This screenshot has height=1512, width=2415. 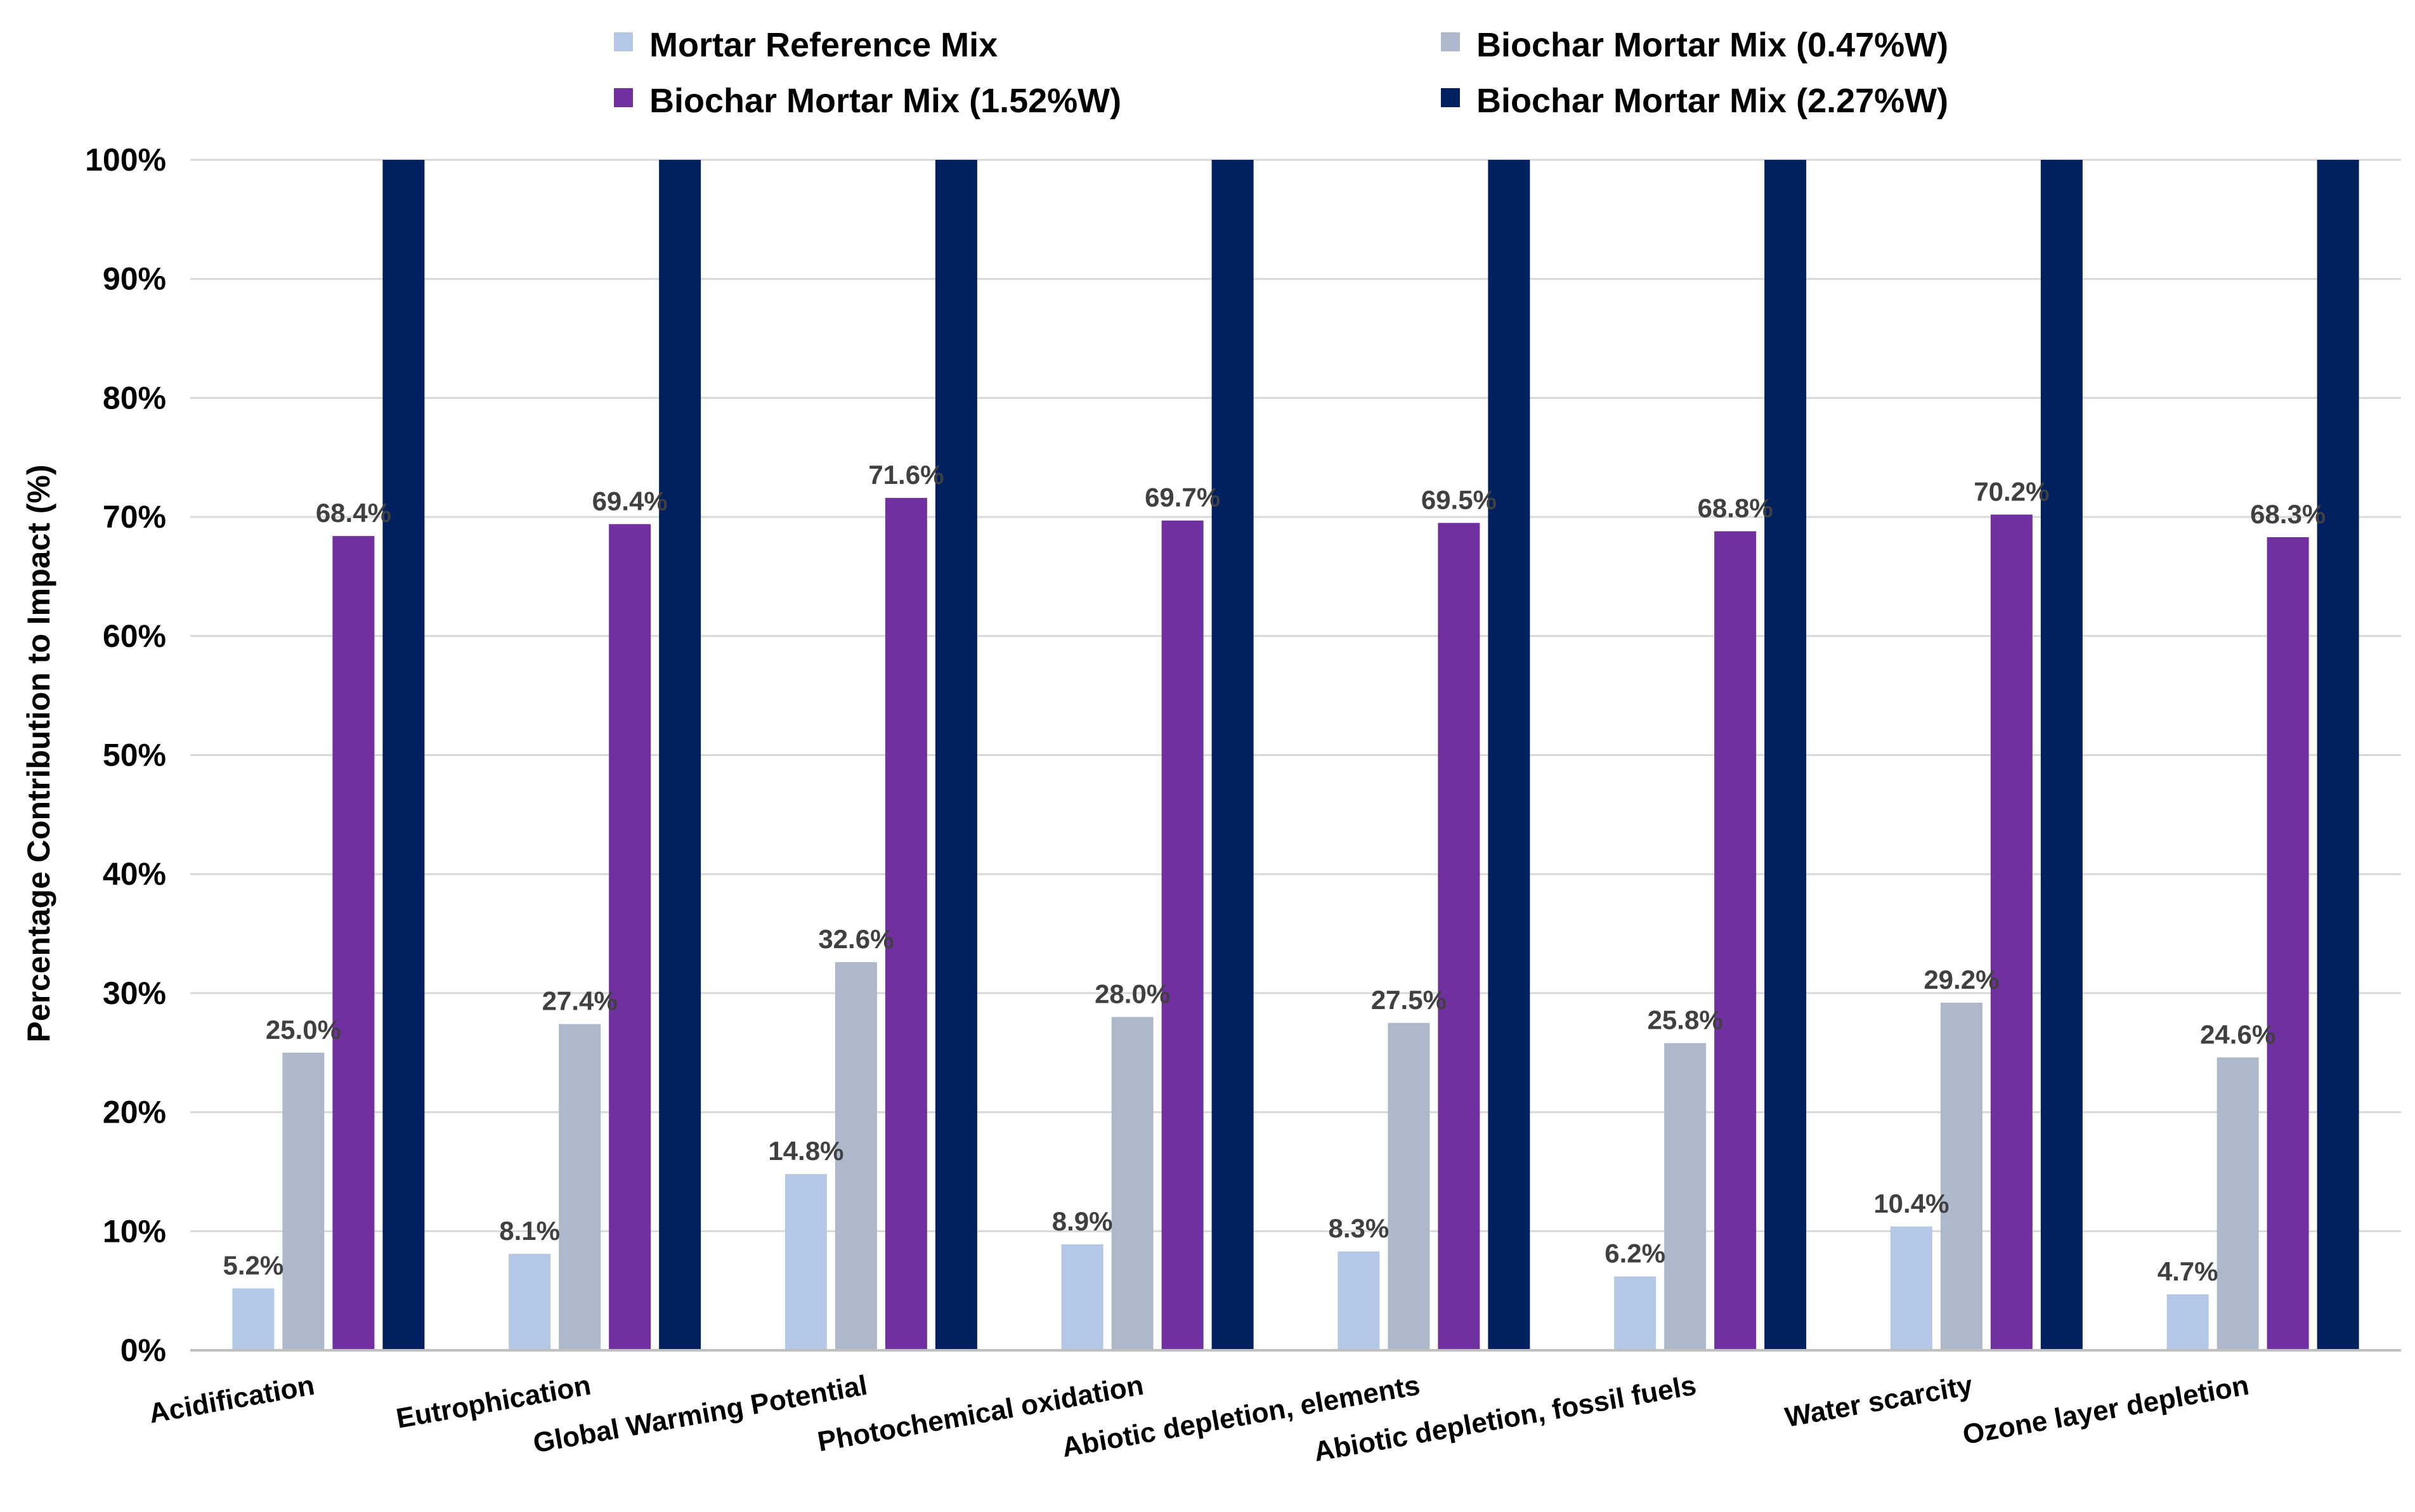 I want to click on legend-label: Biochar Mortar Mix (1.52%W), so click(x=885, y=101).